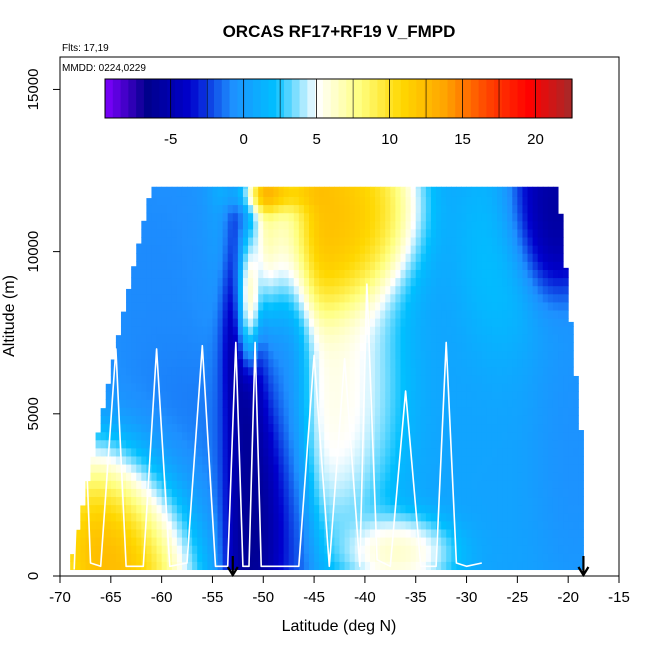  Describe the element at coordinates (459, 98) in the screenshot. I see `colorbar-swatch` at that location.